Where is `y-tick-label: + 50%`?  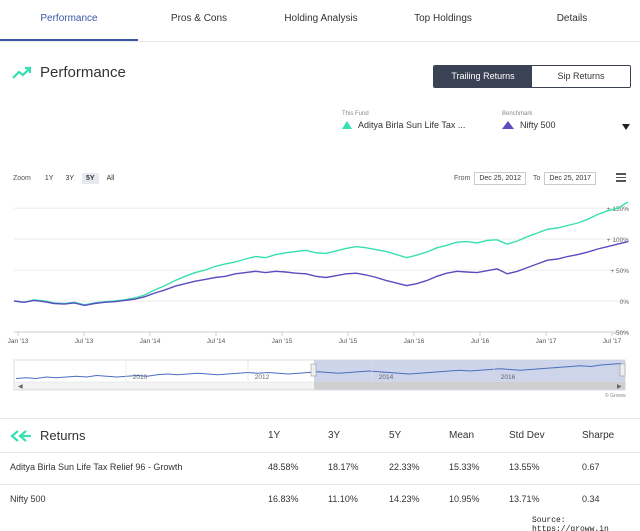
y-tick-label: + 50% is located at coordinates (619, 271).